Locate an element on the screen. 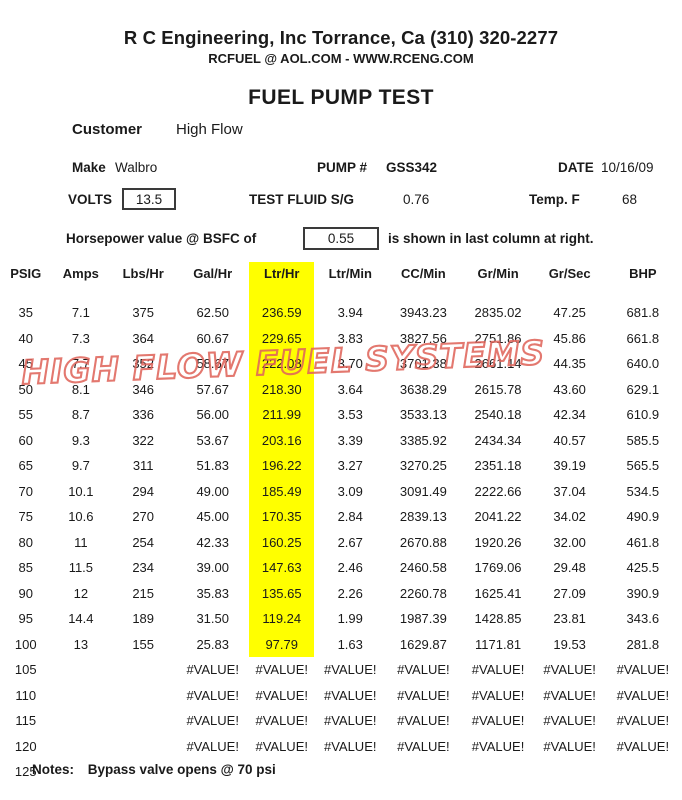  date-label: DATE is located at coordinates (576, 167).